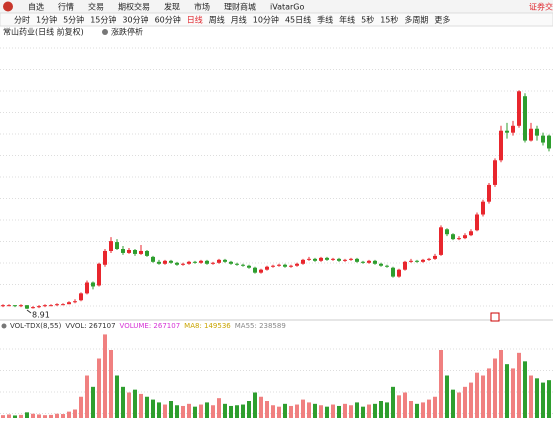 The image size is (553, 421). I want to click on volume-legend: VOLUME: 267107, so click(150, 326).